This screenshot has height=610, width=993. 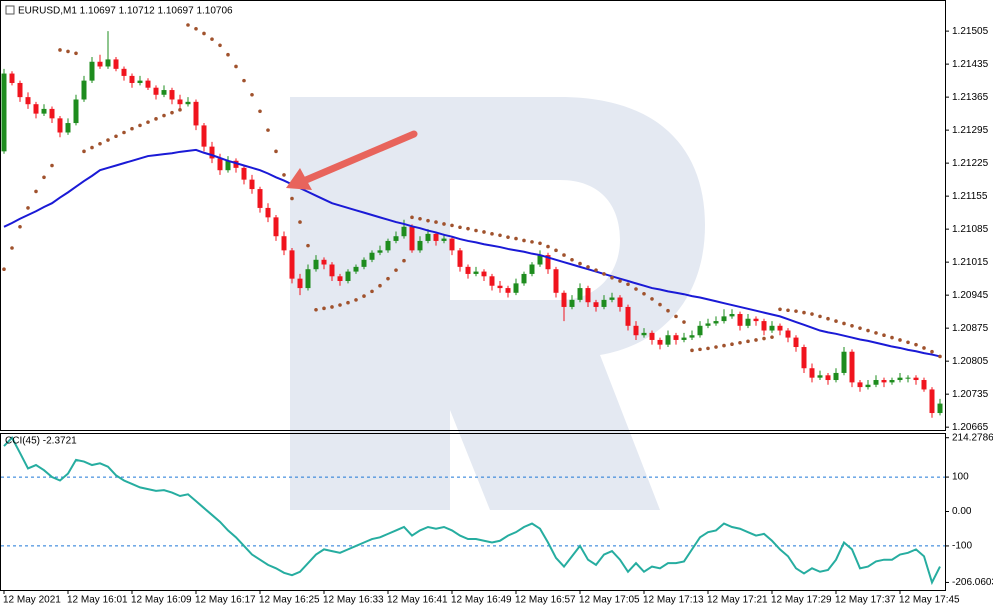 I want to click on x-tick-label: 12 May 17:13, so click(x=673, y=600).